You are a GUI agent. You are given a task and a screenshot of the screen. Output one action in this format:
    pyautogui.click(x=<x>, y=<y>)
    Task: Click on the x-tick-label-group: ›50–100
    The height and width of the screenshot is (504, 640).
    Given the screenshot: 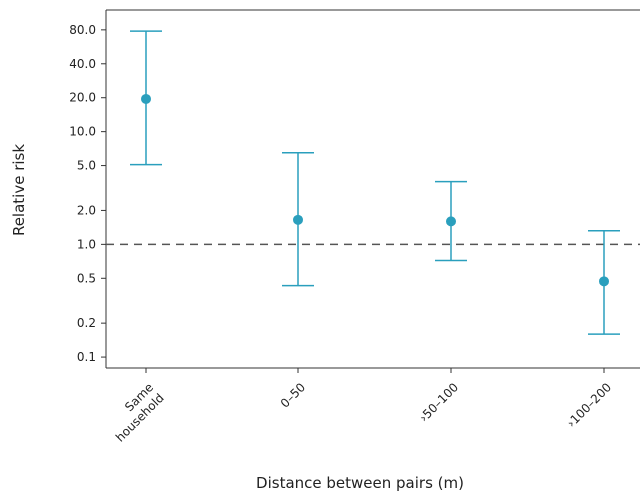 What is the action you would take?
    pyautogui.click(x=439, y=402)
    